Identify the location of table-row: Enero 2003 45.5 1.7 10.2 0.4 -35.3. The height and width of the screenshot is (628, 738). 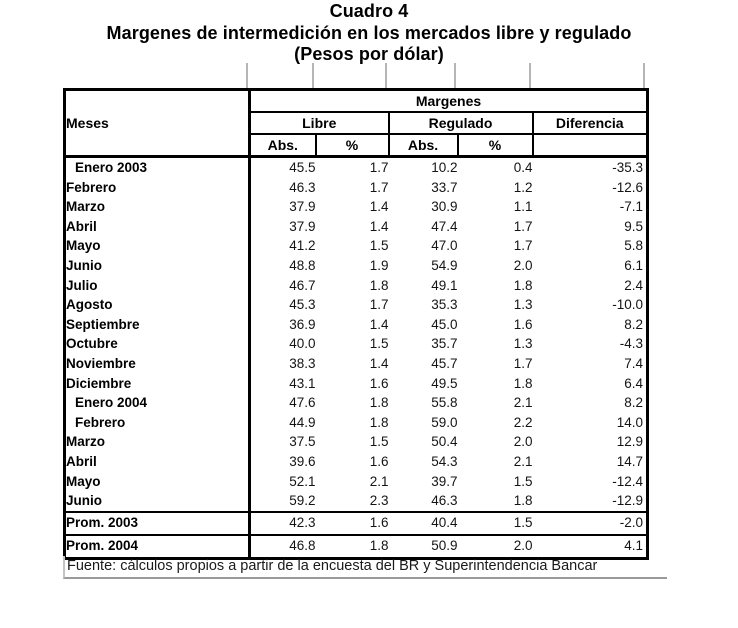
(356, 167).